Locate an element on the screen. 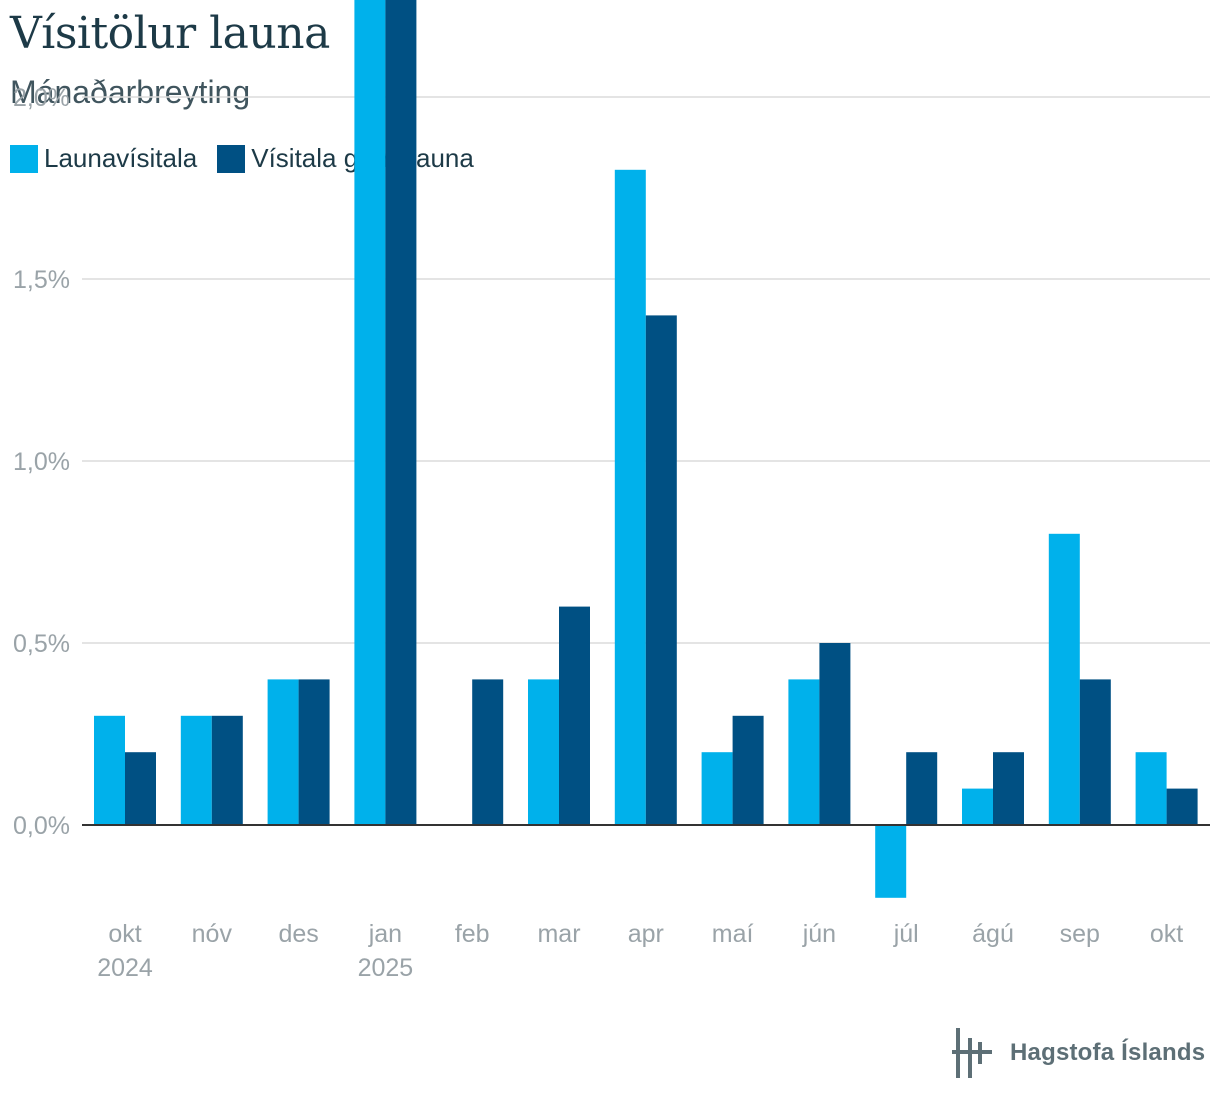 This screenshot has height=1106, width=1220. legend-item-launavisitala: Launavísitala is located at coordinates (103, 158).